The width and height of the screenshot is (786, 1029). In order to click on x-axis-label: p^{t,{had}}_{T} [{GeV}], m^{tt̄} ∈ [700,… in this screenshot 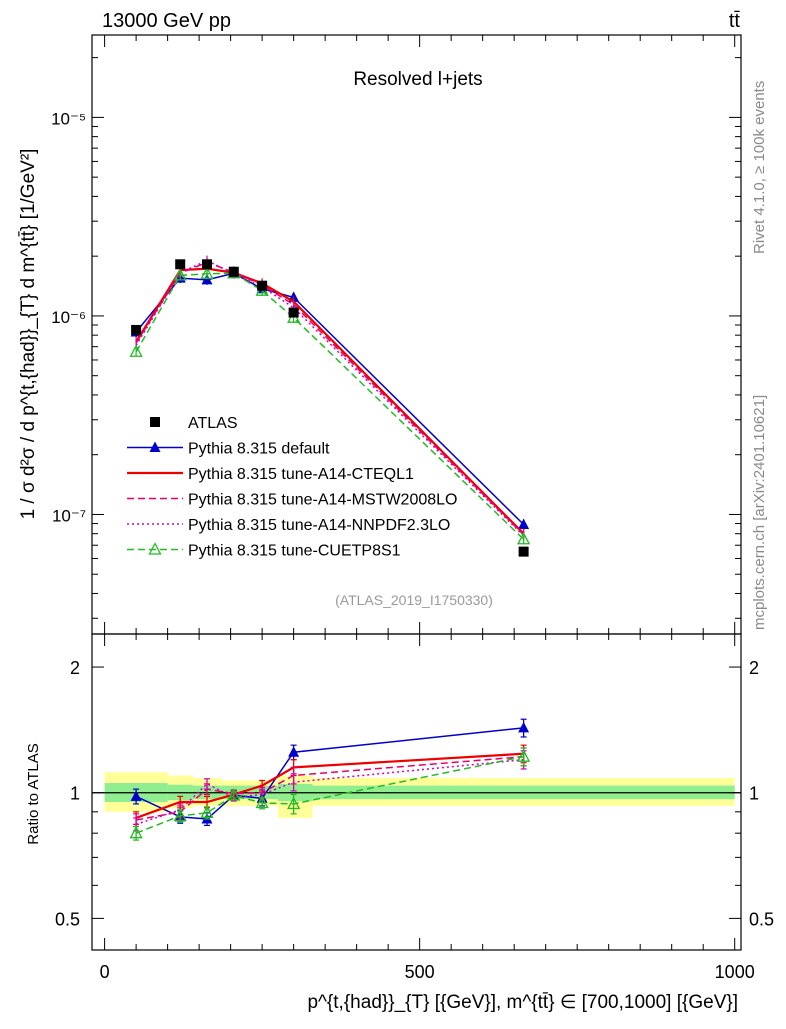, I will do `click(522, 1002)`.